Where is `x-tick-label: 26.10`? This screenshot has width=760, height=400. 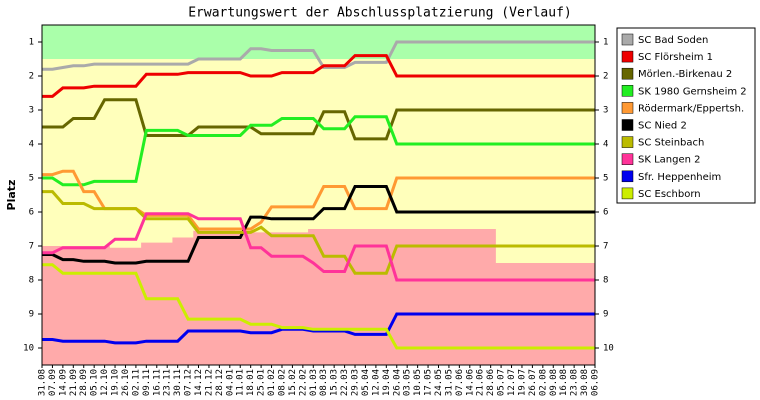
x-tick-label: 26.10 is located at coordinates (126, 382).